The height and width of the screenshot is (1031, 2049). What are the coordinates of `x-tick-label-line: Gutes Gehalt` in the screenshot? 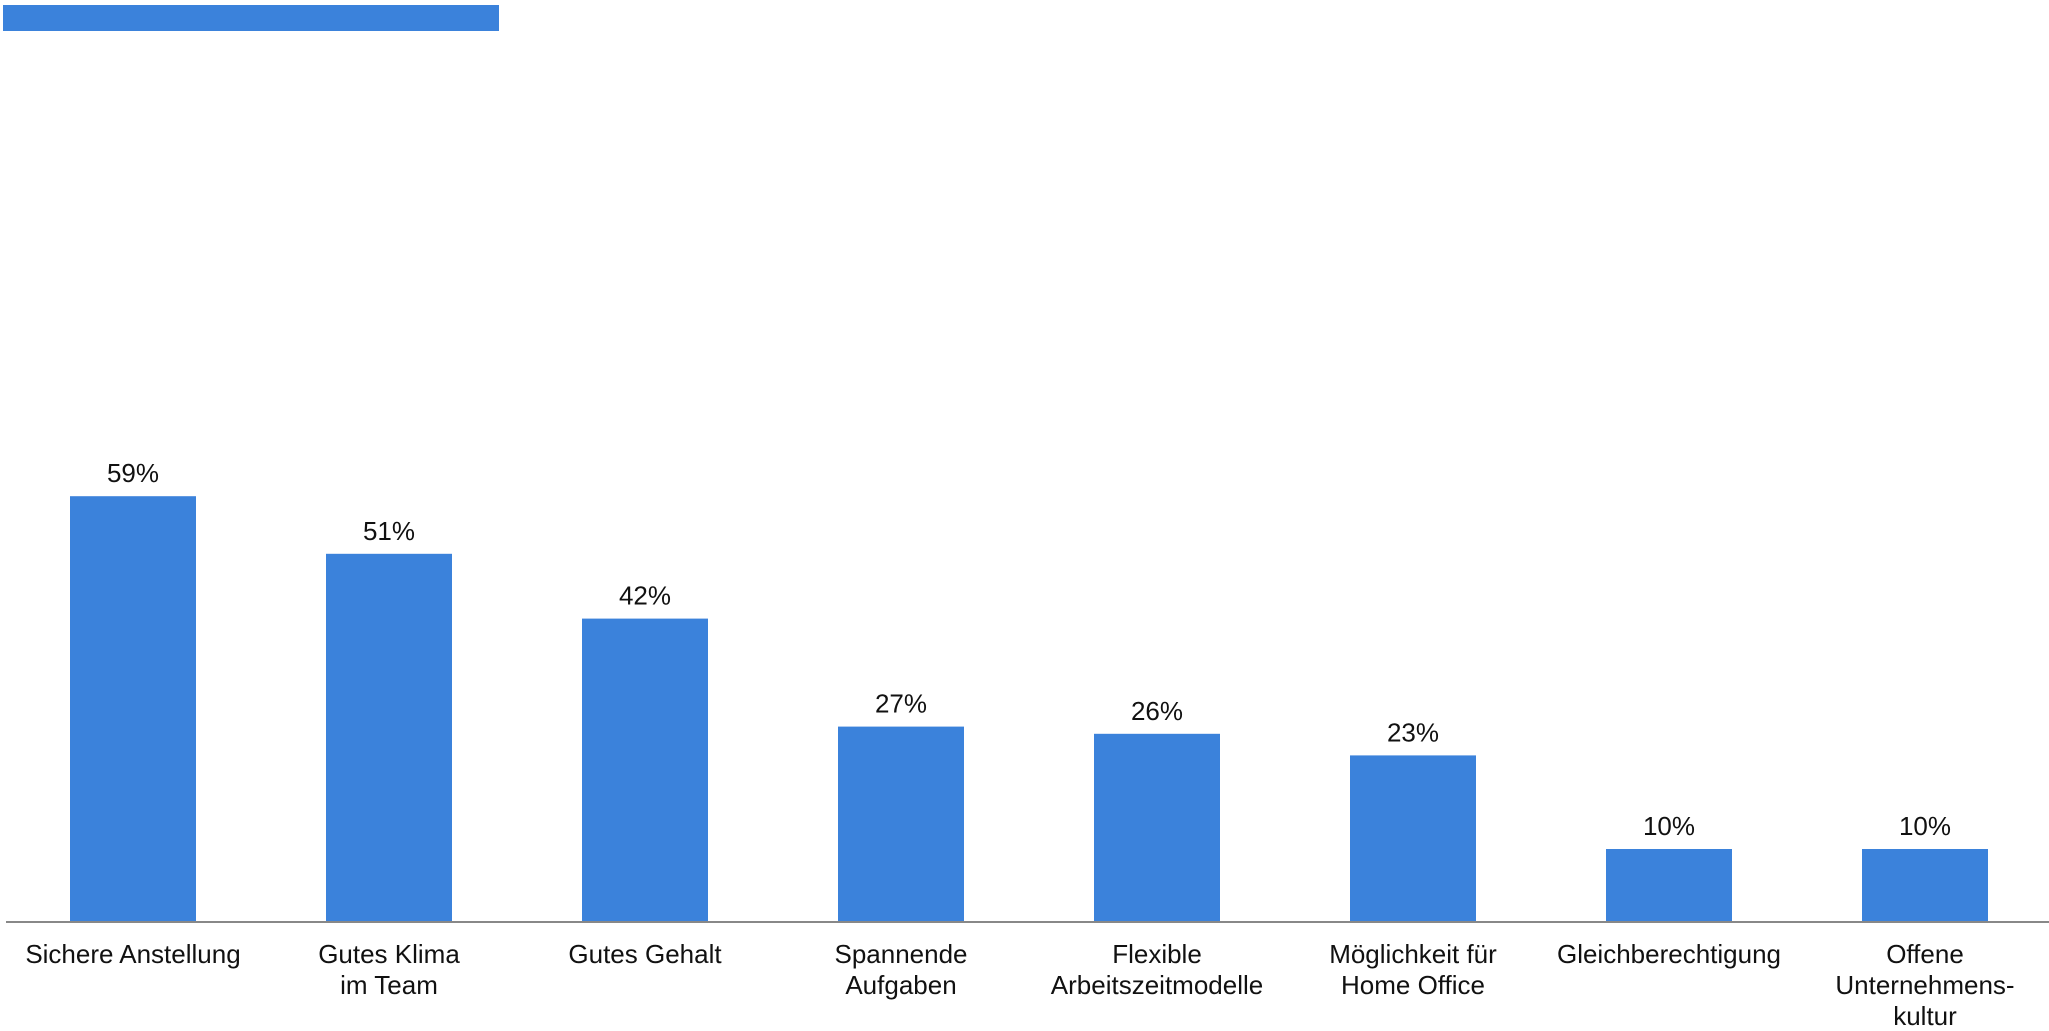 It's located at (645, 954).